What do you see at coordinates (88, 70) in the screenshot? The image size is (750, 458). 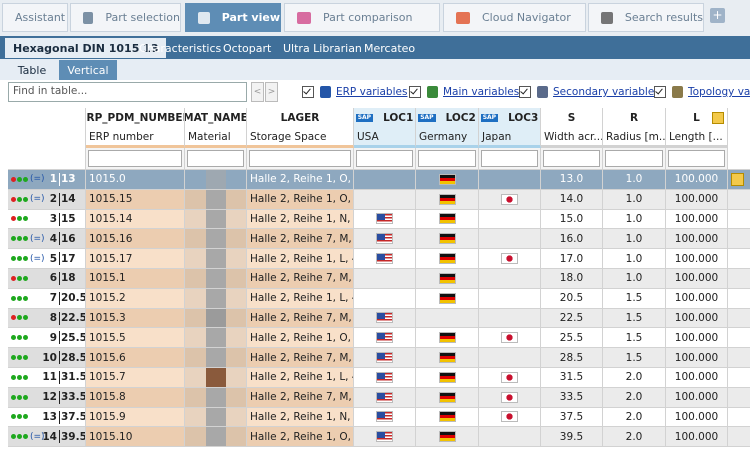 I see `view-tab: Vertical` at bounding box center [88, 70].